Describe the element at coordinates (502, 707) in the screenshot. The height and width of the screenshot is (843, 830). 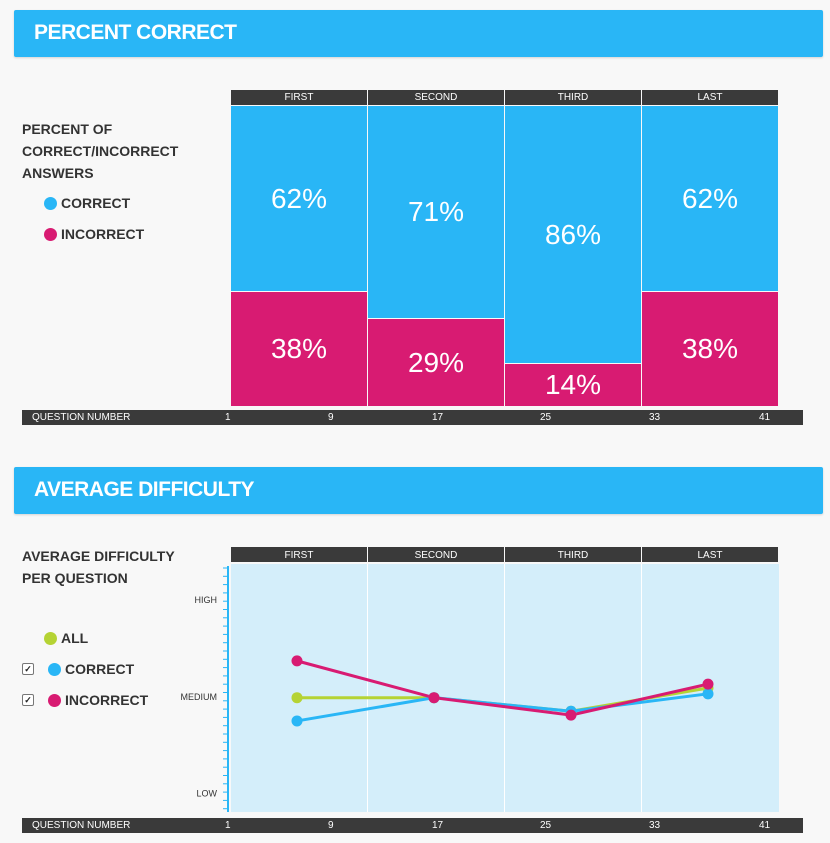
I see `line-correct` at that location.